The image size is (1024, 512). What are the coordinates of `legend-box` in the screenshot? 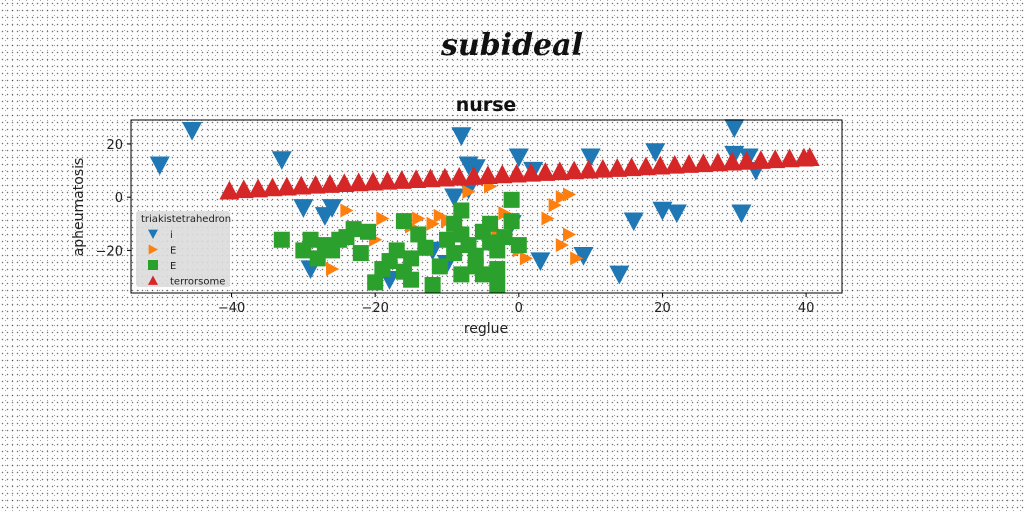 It's located at (183, 249).